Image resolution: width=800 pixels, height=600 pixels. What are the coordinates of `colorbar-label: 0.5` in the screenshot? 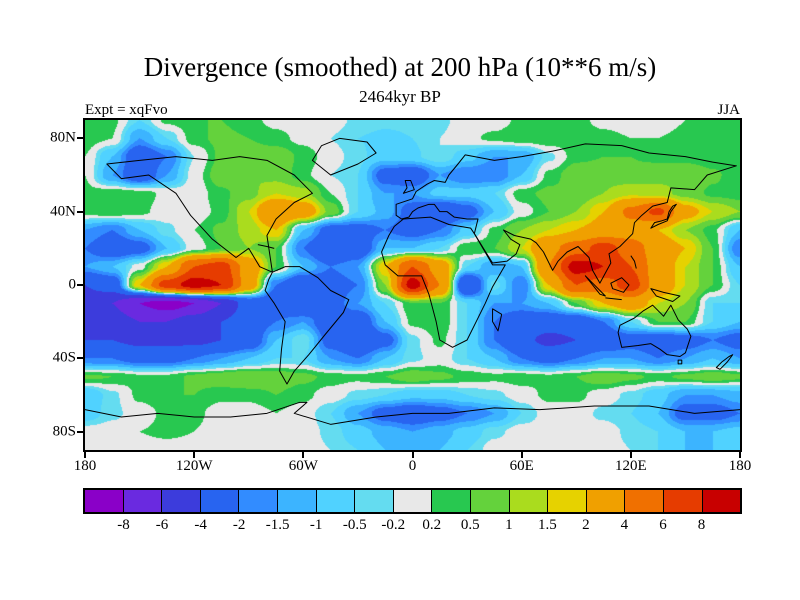 It's located at (470, 525).